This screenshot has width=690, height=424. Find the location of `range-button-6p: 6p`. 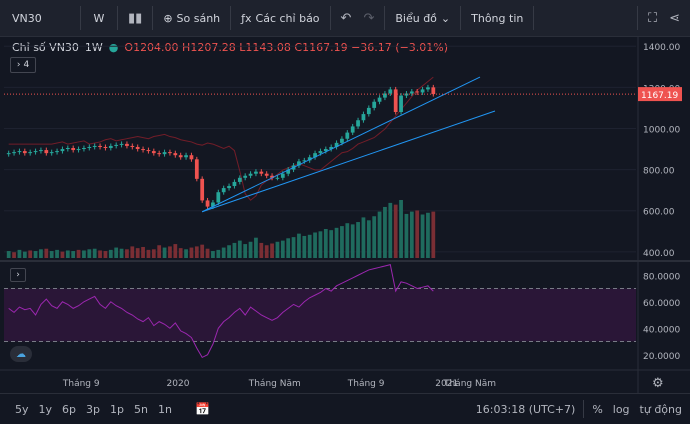

range-button-6p: 6p is located at coordinates (69, 409).